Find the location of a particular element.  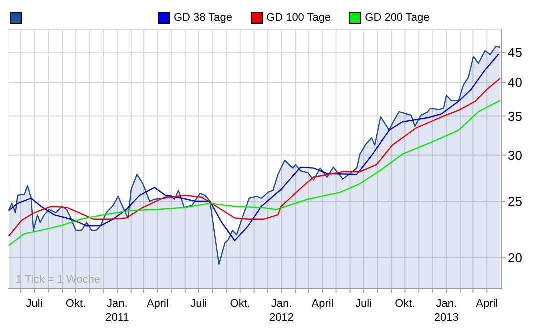

y-tick-label: 40 is located at coordinates (515, 82).